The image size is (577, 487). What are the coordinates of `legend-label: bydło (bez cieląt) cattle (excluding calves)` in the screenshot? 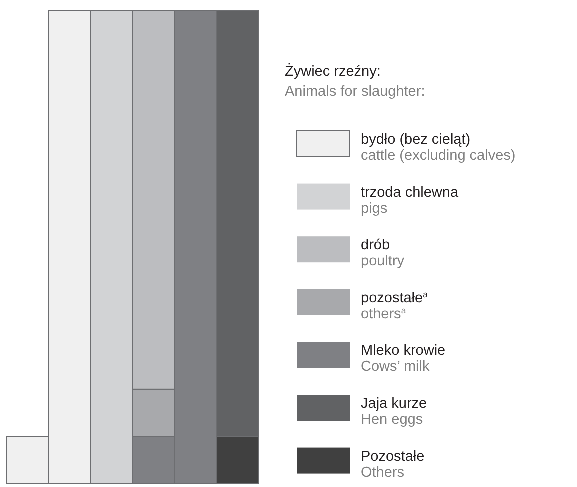 It's located at (438, 148).